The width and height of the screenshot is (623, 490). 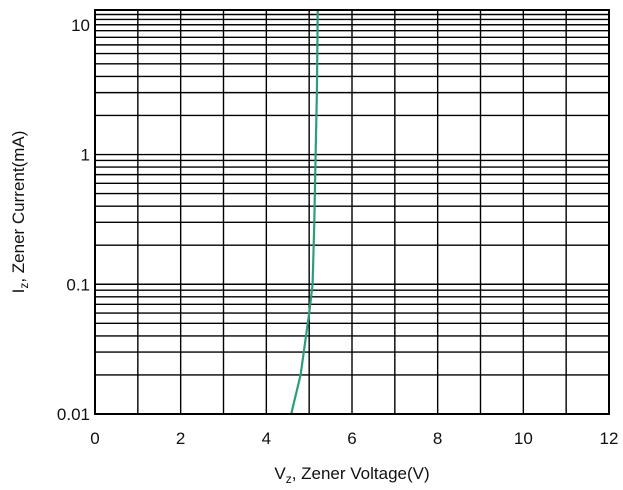 What do you see at coordinates (24, 286) in the screenshot?
I see `y-axis-title-subscript: z` at bounding box center [24, 286].